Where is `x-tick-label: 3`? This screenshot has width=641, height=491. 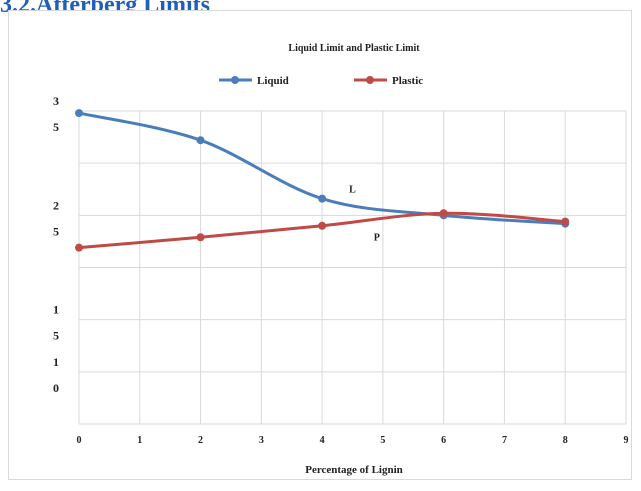
x-tick-label: 3 is located at coordinates (261, 440).